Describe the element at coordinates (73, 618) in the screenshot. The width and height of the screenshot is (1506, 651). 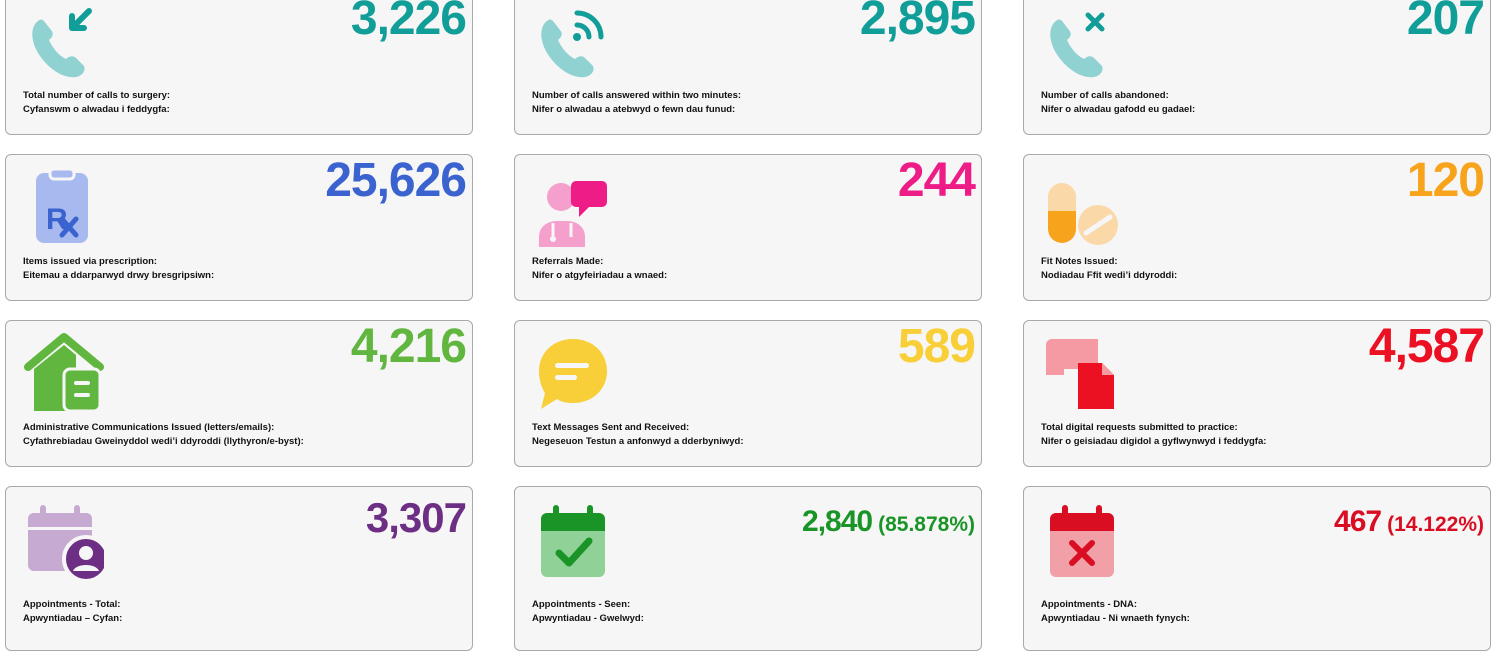
I see `appointments-total-label-cy: Apwyntiadau – Cyfan:` at that location.